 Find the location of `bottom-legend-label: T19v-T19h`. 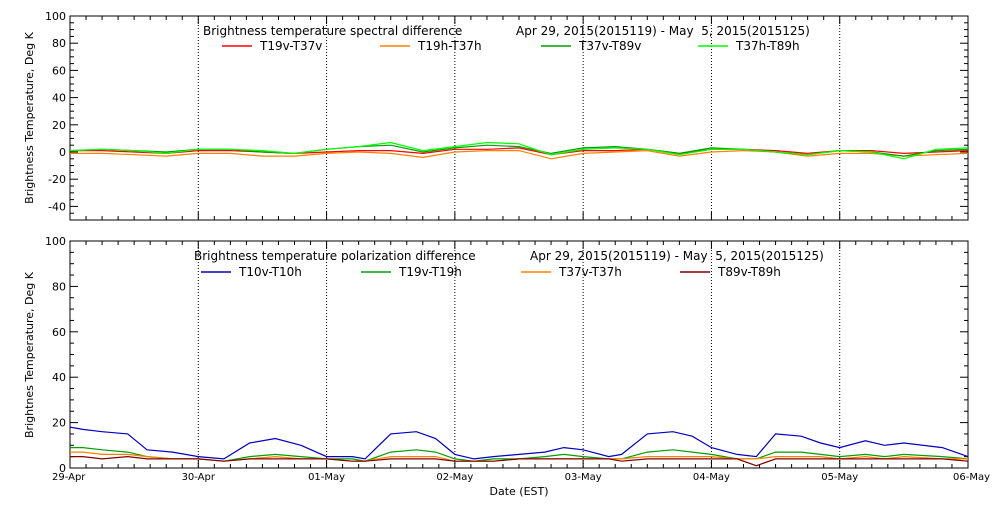

bottom-legend-label: T19v-T19h is located at coordinates (430, 272).